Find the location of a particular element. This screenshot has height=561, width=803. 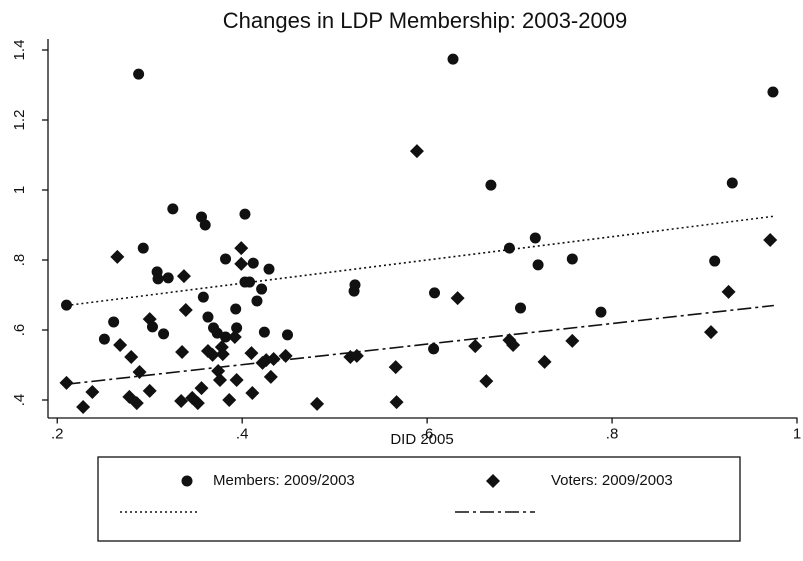

y-tick-label: .6 is located at coordinates (19, 330).